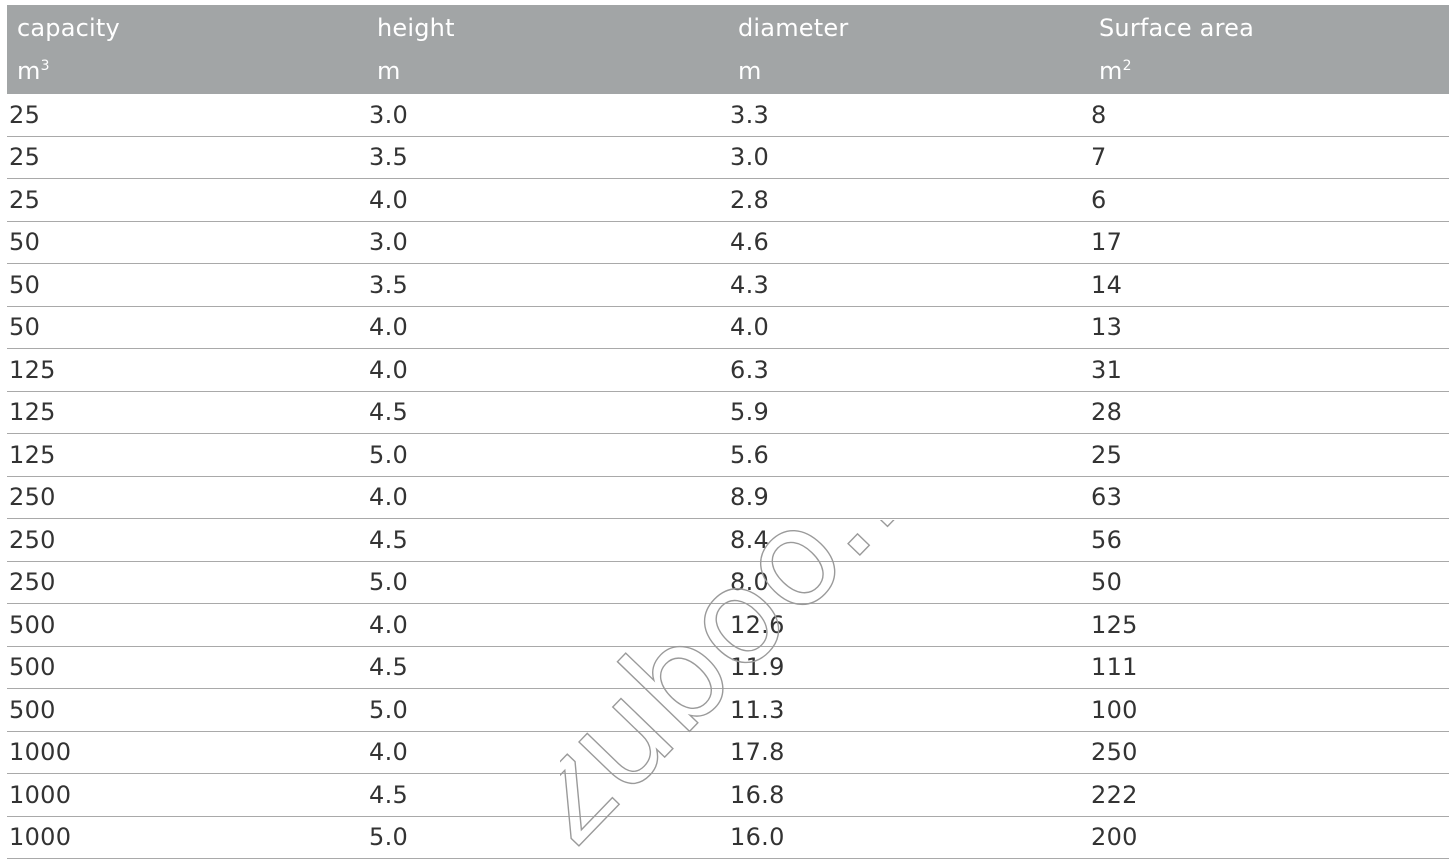 Image resolution: width=1455 pixels, height=859 pixels. I want to click on table-row: 50 3.5 4.3 14, so click(728, 285).